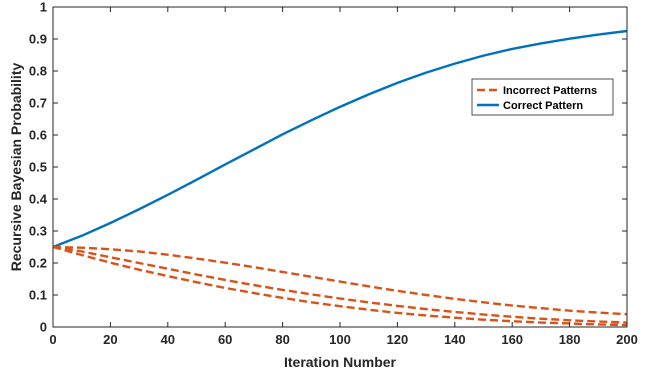 The image size is (660, 374). What do you see at coordinates (398, 339) in the screenshot?
I see `x-tick-label: 120` at bounding box center [398, 339].